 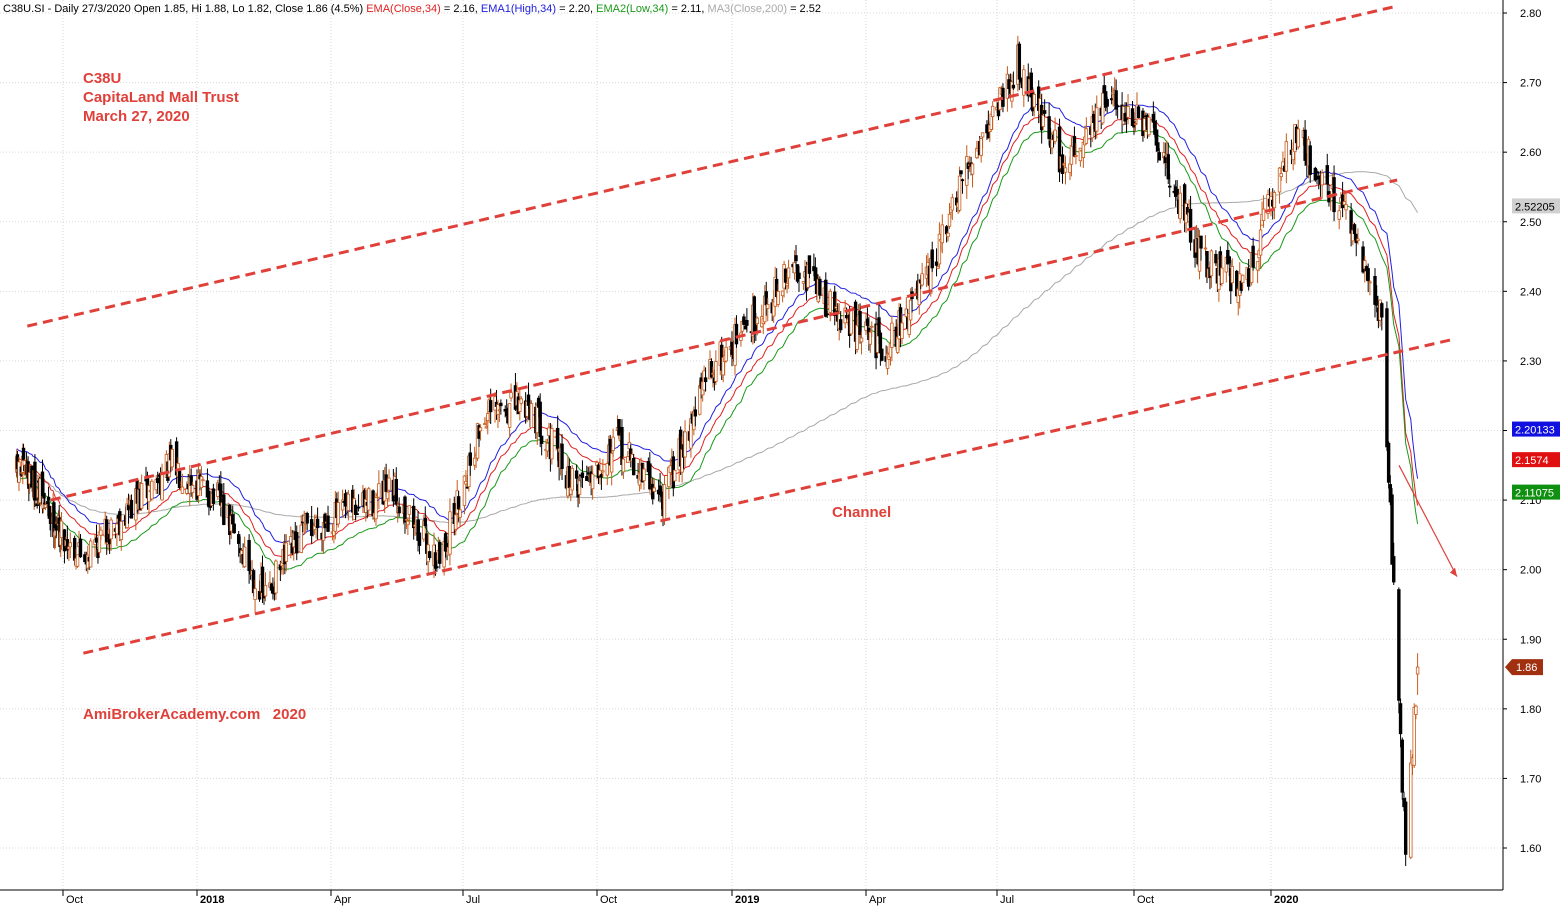 What do you see at coordinates (1530, 640) in the screenshot?
I see `y-tick-label: 1.90` at bounding box center [1530, 640].